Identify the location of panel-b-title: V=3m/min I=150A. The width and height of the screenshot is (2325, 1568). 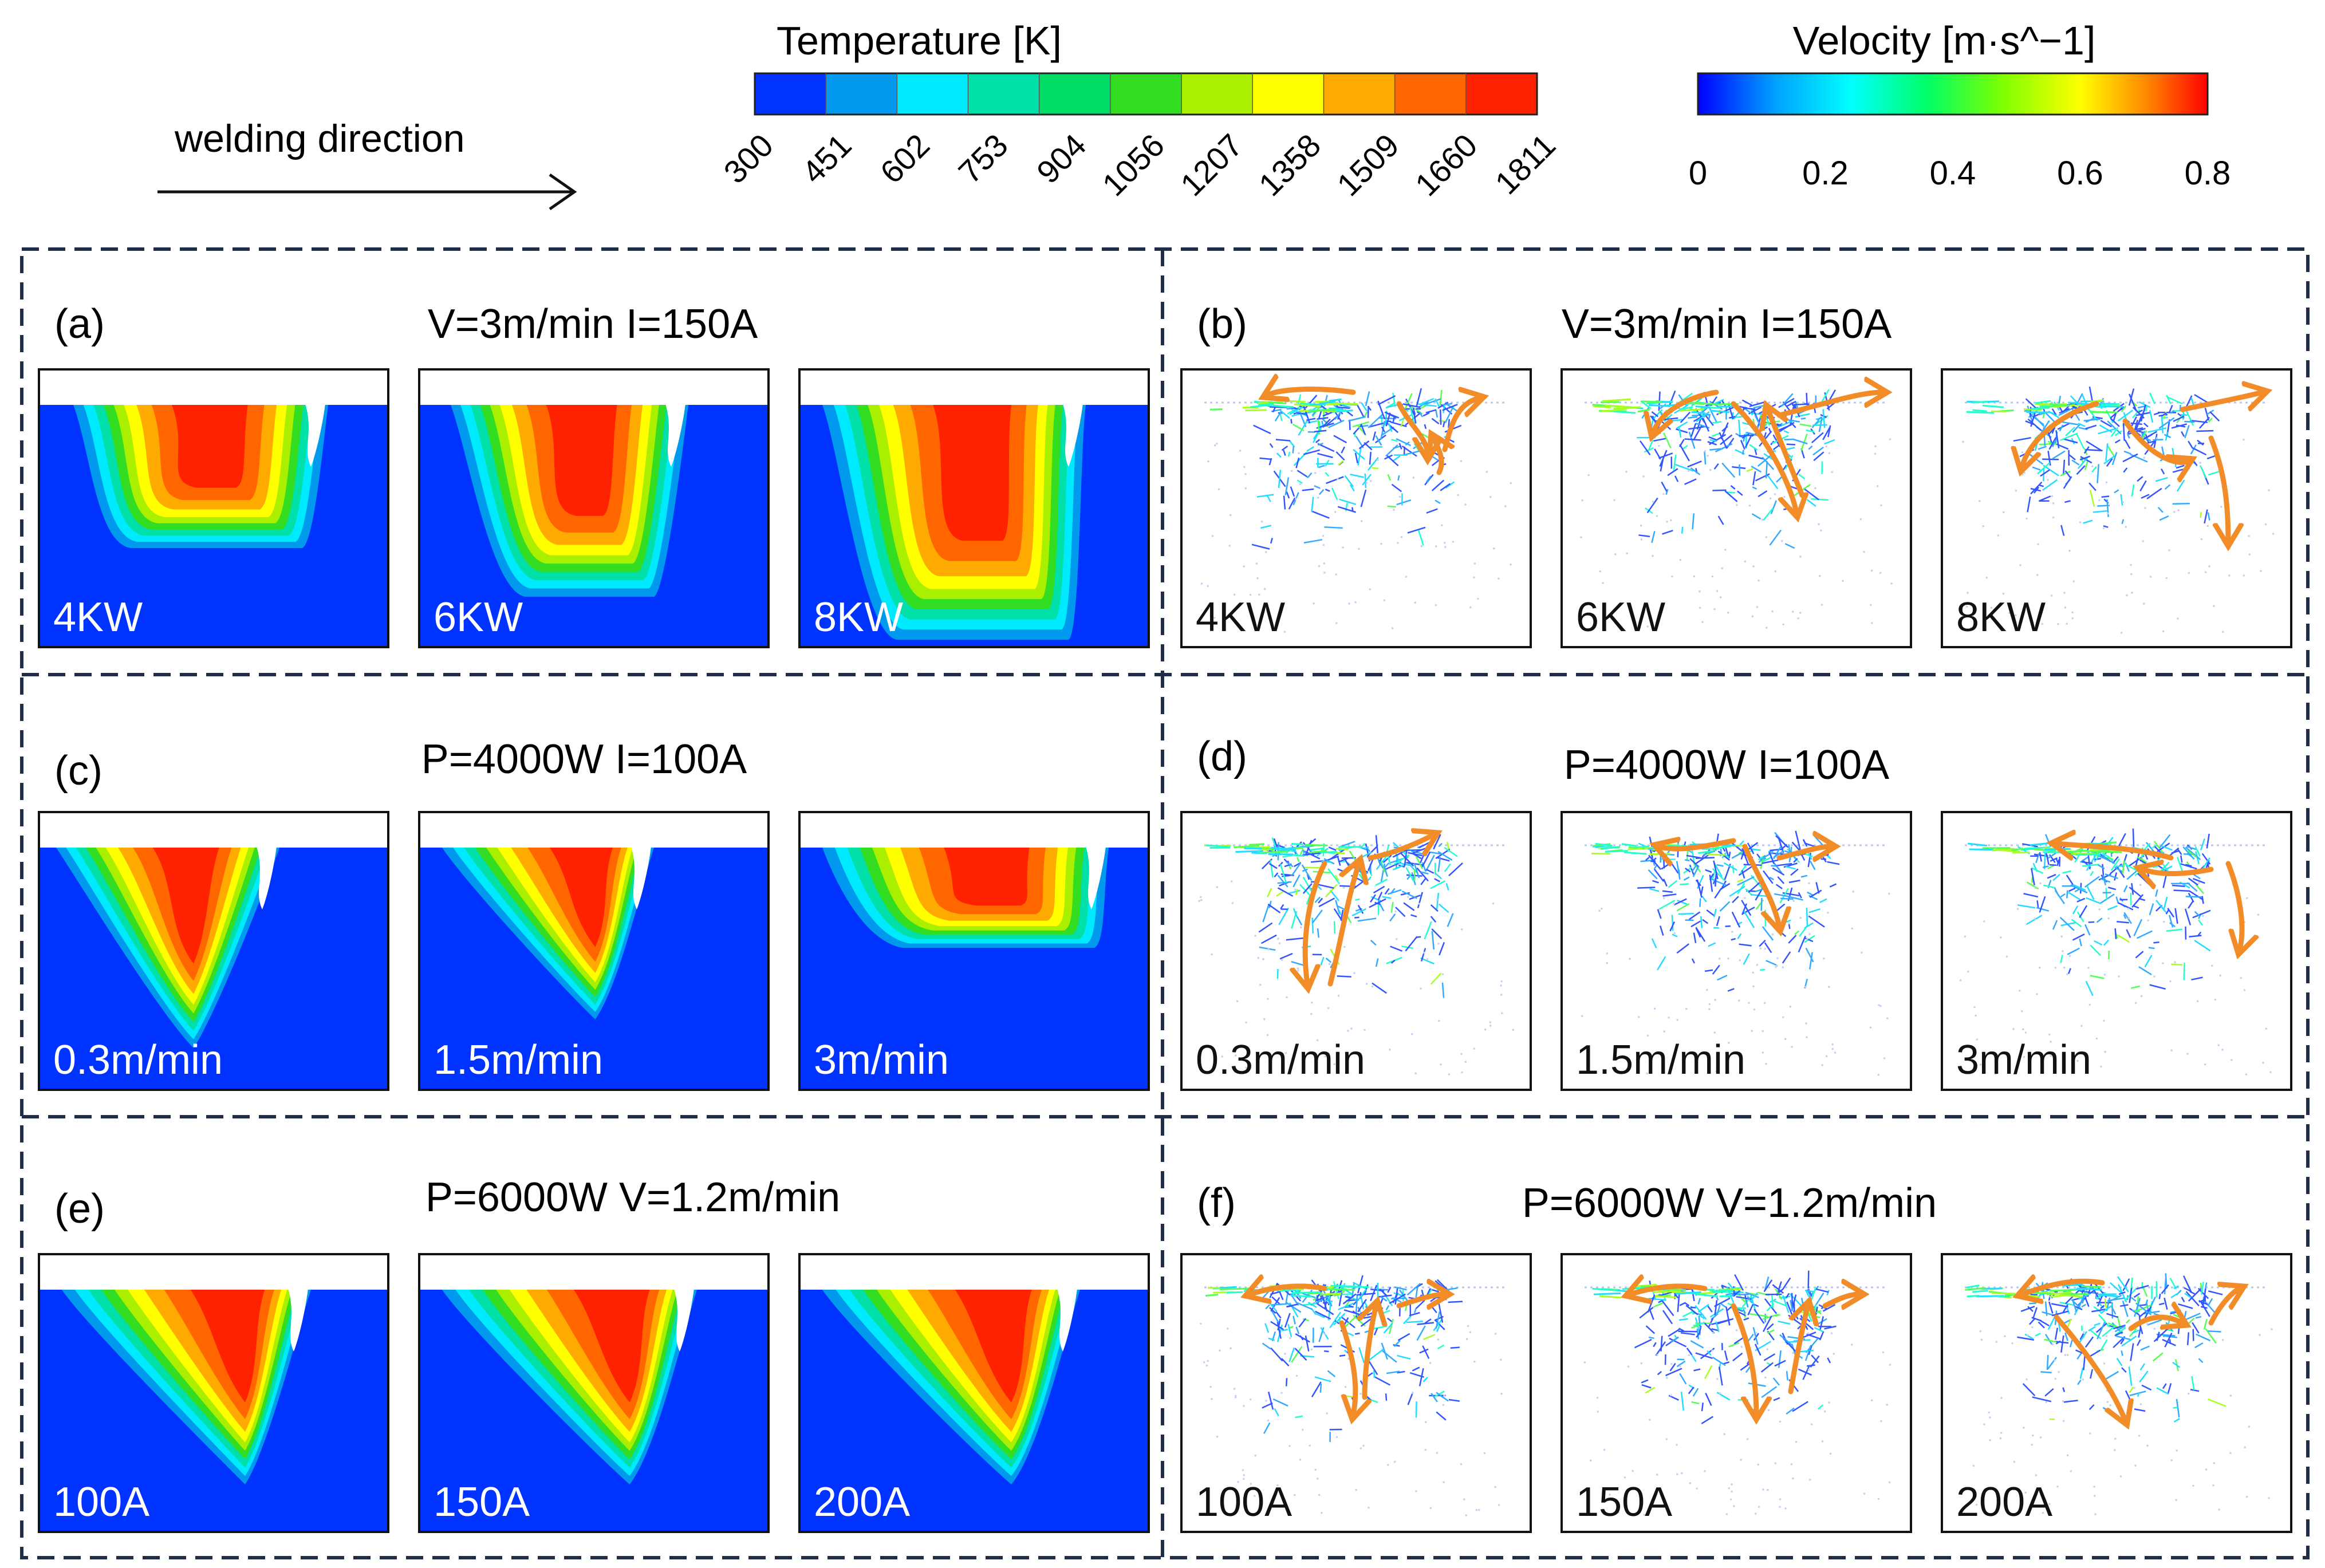
(1726, 324).